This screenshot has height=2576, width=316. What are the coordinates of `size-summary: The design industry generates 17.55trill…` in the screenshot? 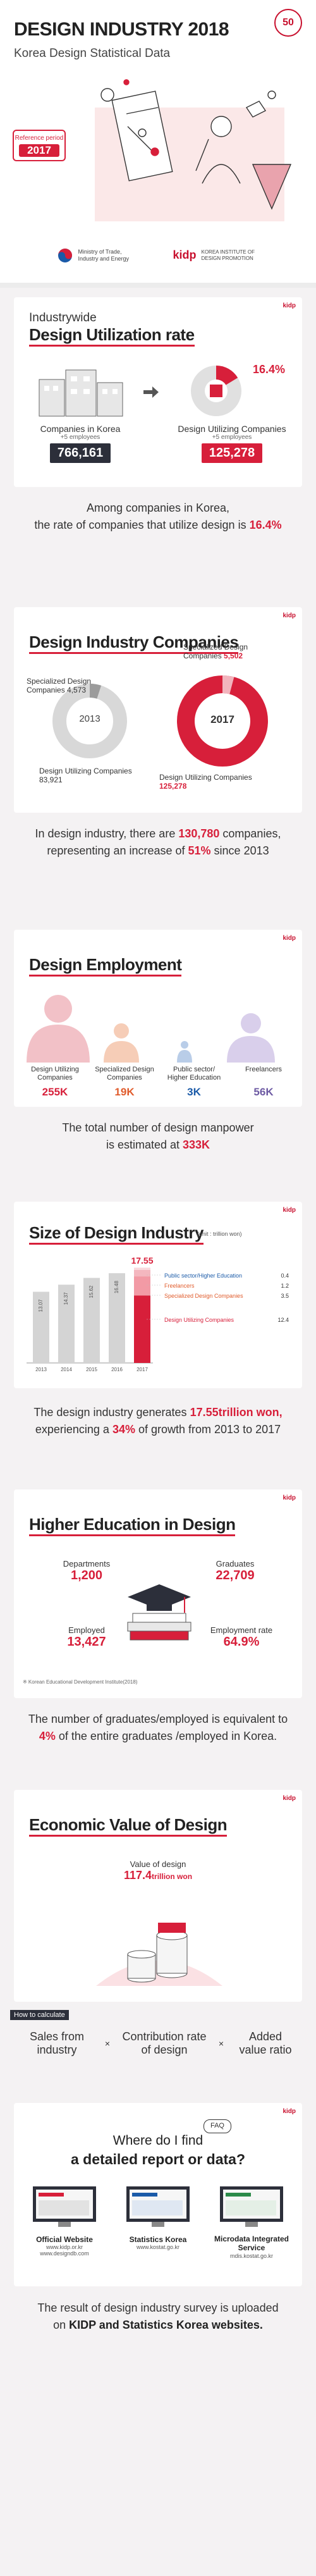 It's located at (158, 1421).